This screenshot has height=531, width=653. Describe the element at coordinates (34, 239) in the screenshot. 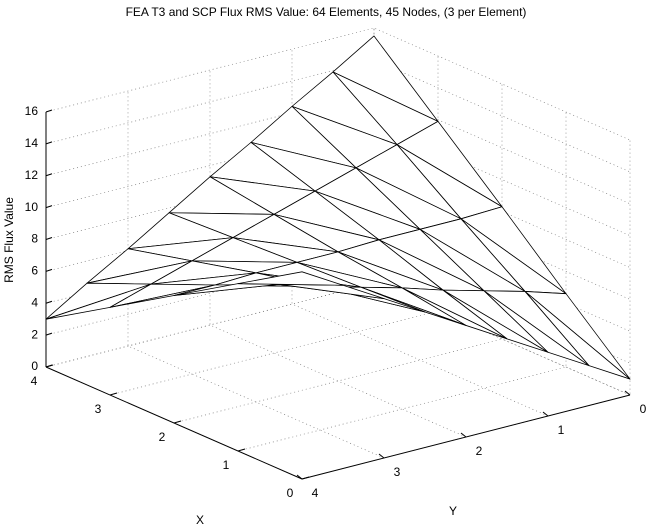

I see `z-tick-label: 8` at that location.